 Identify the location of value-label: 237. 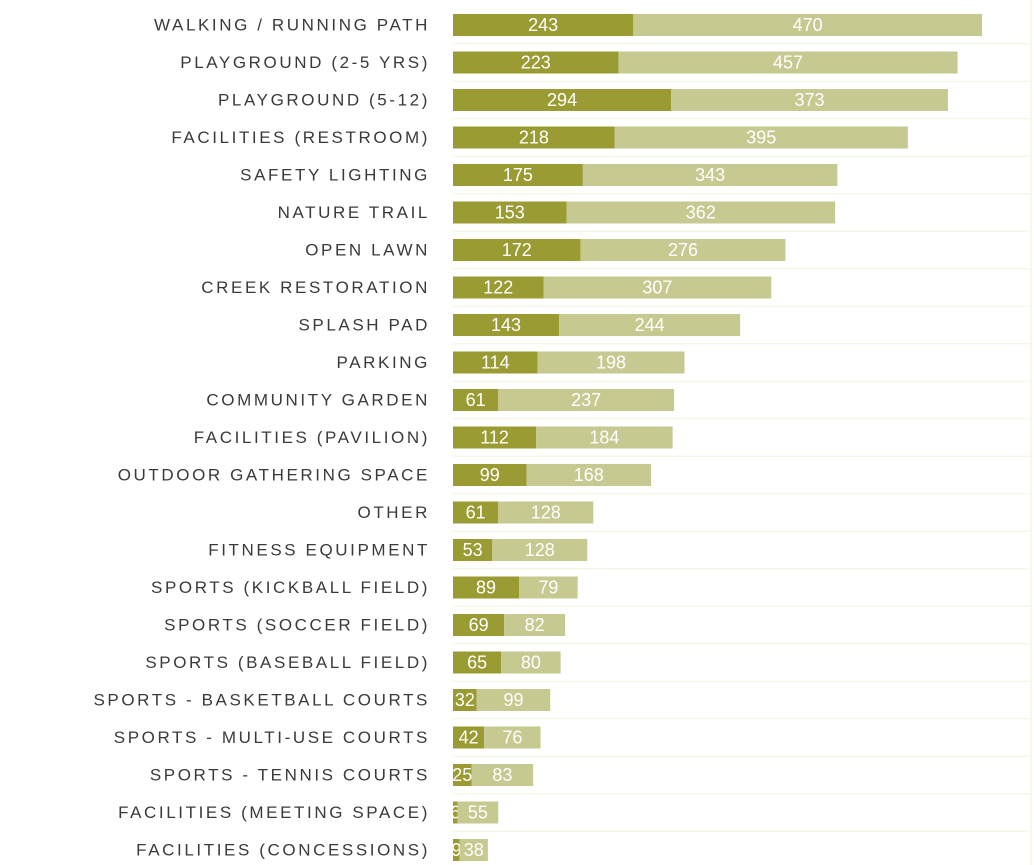
(586, 400).